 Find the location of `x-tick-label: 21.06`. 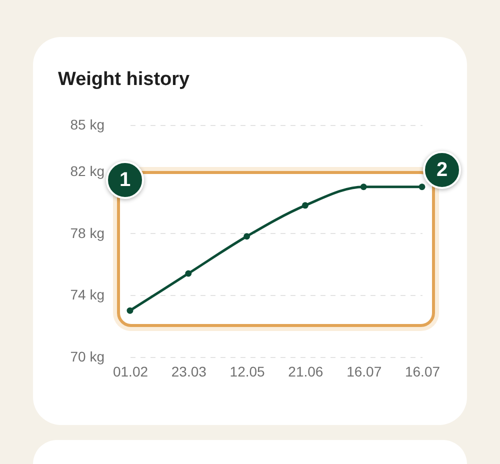

x-tick-label: 21.06 is located at coordinates (306, 372).